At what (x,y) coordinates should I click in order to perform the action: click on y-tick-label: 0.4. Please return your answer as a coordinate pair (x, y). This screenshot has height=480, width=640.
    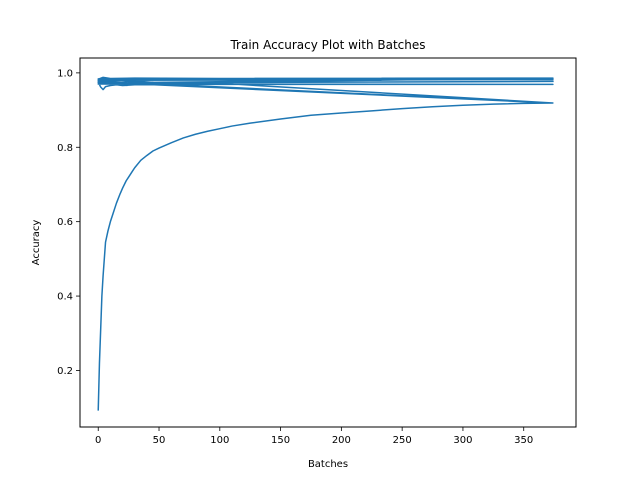
    Looking at the image, I should click on (65, 297).